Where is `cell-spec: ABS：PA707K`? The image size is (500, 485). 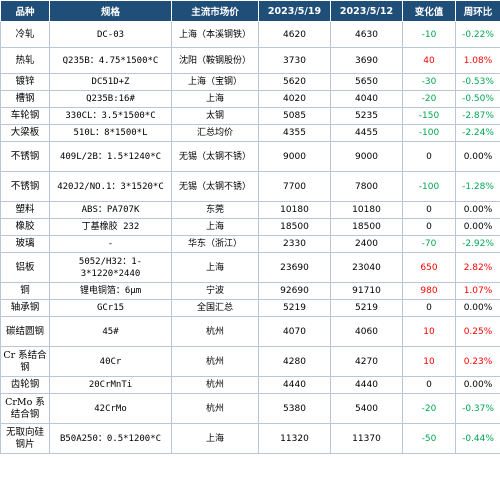 cell-spec: ABS：PA707K is located at coordinates (110, 210).